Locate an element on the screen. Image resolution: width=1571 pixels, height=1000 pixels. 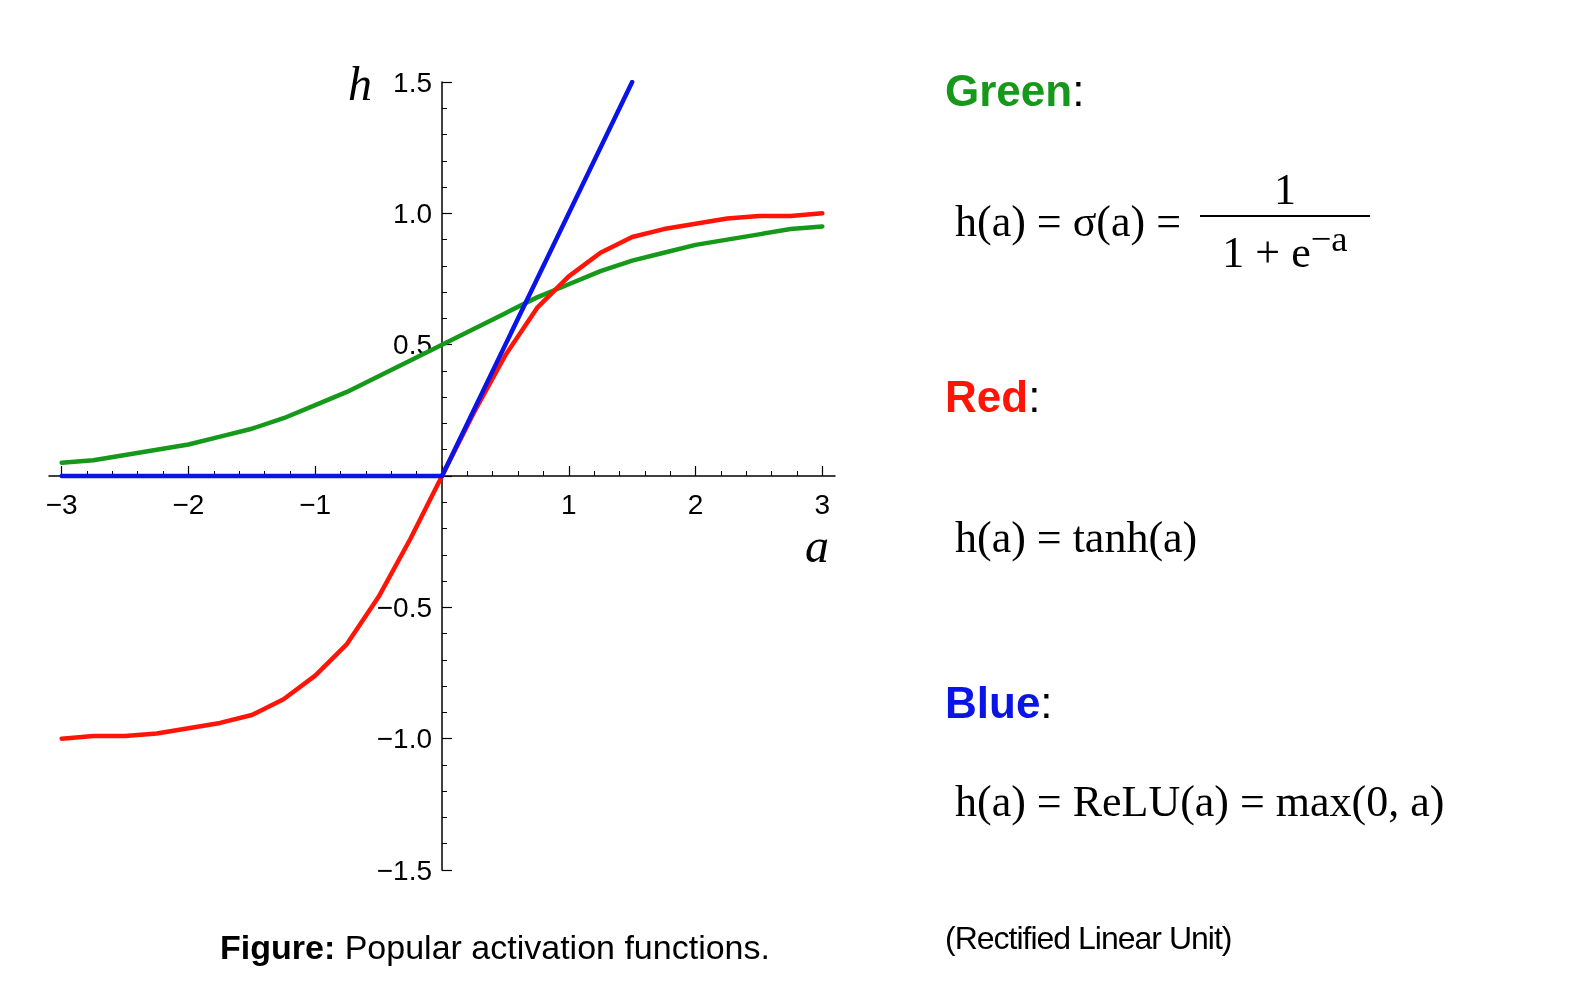
y-tick-label: −0.5 is located at coordinates (404, 607).